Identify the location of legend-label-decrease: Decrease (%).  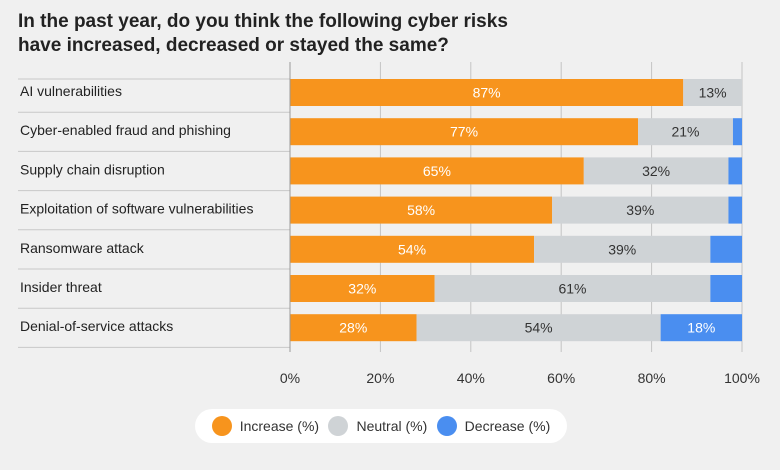
(507, 426).